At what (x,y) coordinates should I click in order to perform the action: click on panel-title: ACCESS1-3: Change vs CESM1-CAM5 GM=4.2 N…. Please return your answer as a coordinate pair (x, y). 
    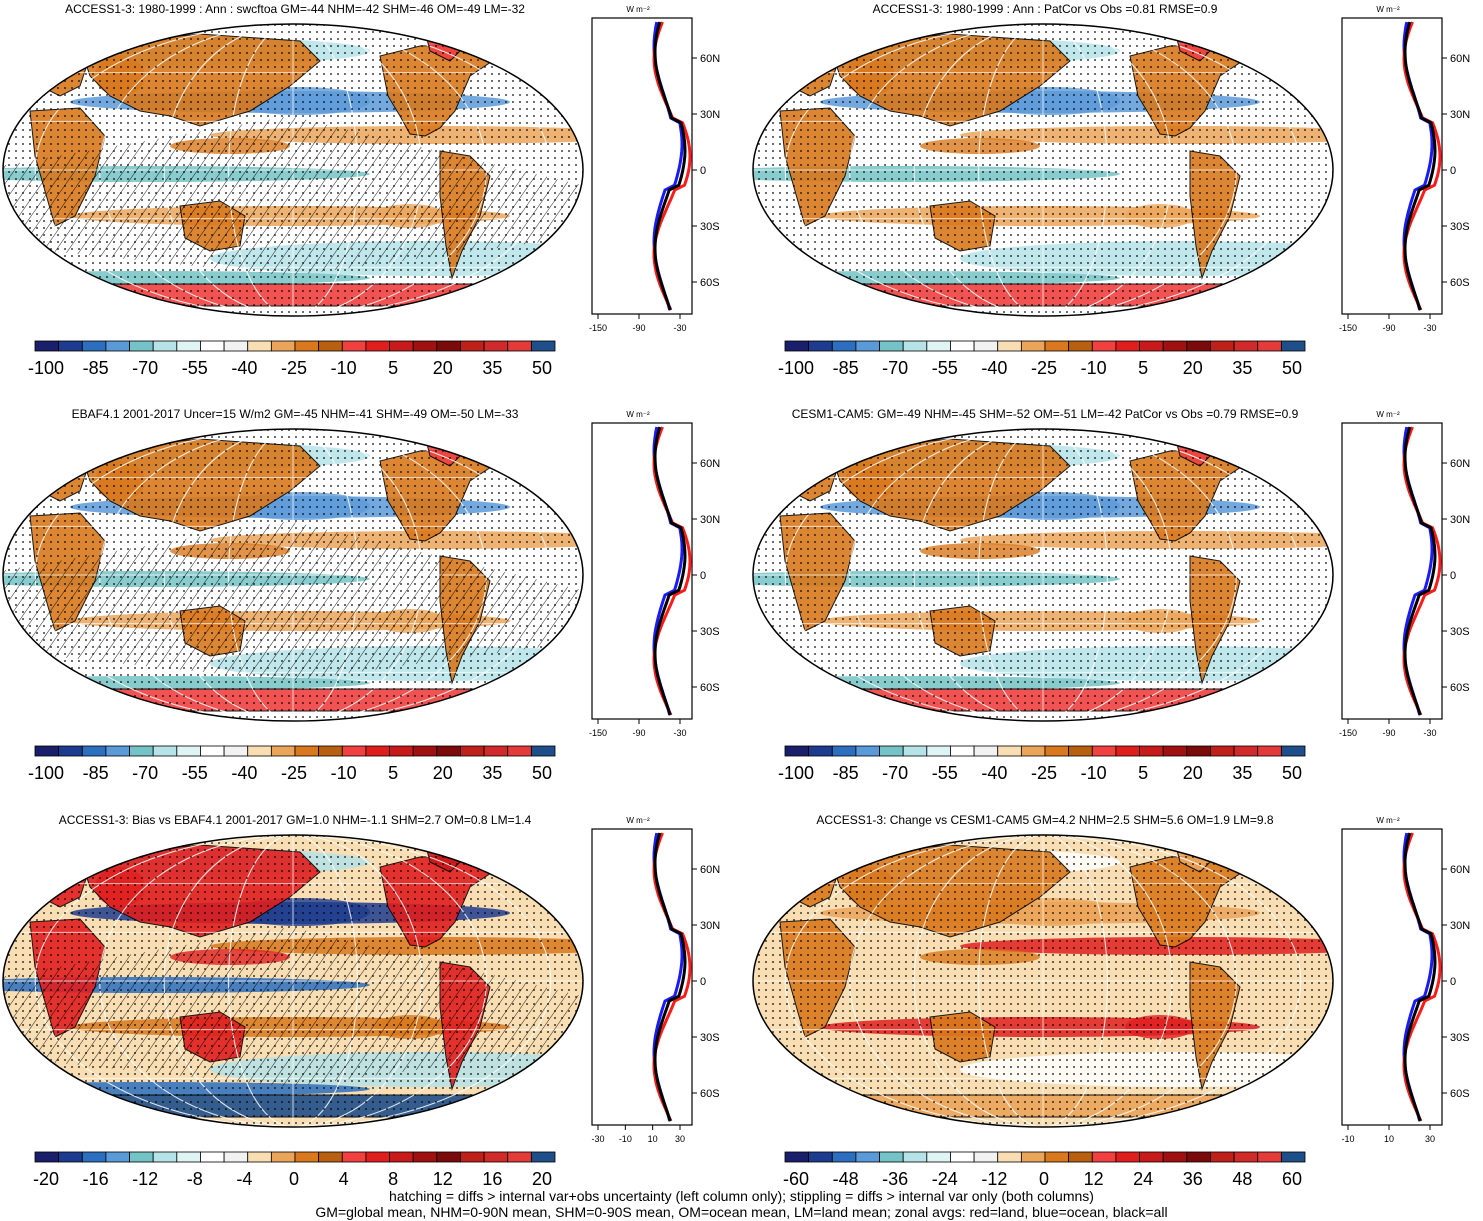
    Looking at the image, I should click on (1045, 820).